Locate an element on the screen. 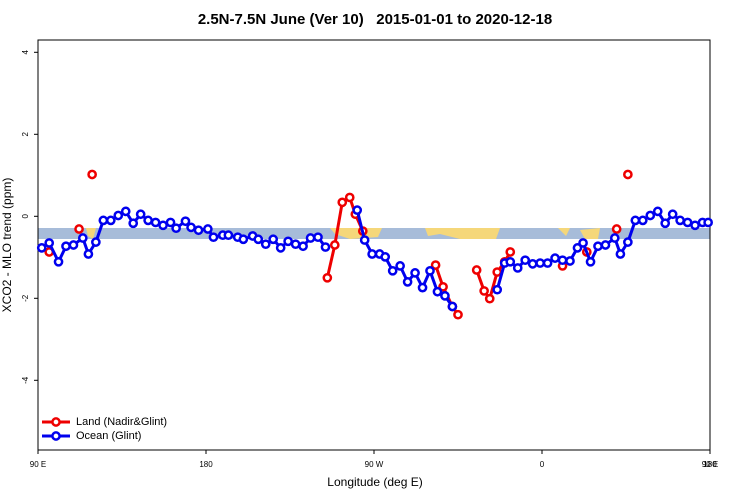  legend-label: Ocean (Glint) is located at coordinates (108, 436).